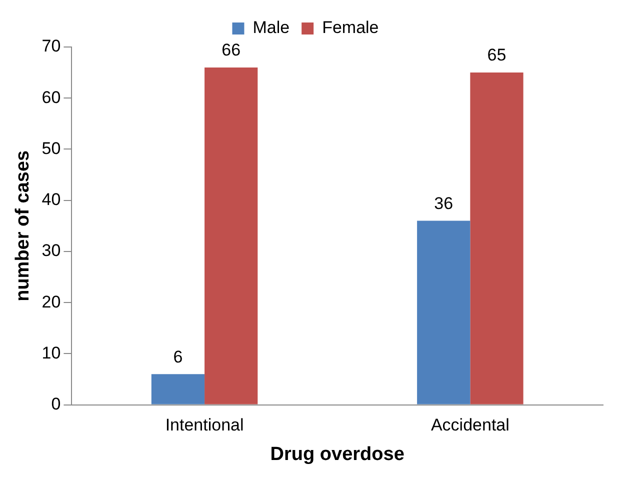  What do you see at coordinates (231, 50) in the screenshot?
I see `data-label: 66` at bounding box center [231, 50].